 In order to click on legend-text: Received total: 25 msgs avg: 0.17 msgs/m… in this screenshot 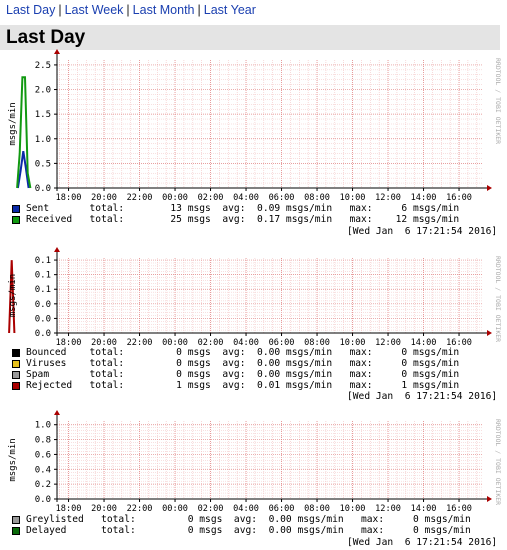, I will do `click(243, 219)`.